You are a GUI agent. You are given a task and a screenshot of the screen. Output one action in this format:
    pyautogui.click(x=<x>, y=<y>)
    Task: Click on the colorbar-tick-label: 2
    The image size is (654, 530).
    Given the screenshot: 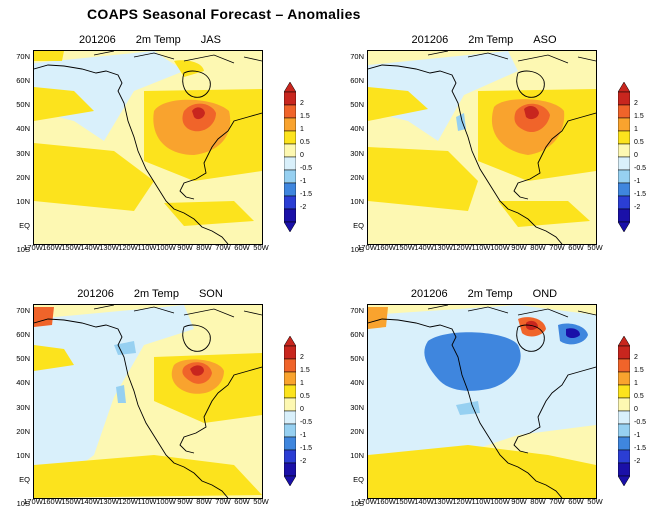 What is the action you would take?
    pyautogui.click(x=302, y=103)
    